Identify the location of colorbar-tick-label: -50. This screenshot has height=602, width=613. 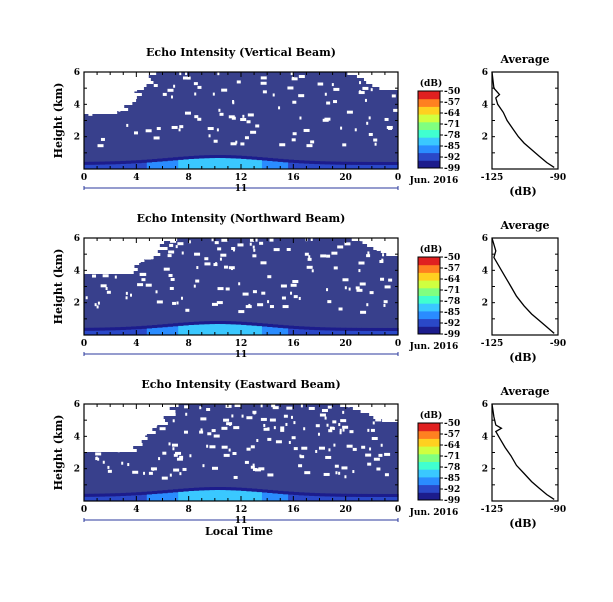
(452, 92).